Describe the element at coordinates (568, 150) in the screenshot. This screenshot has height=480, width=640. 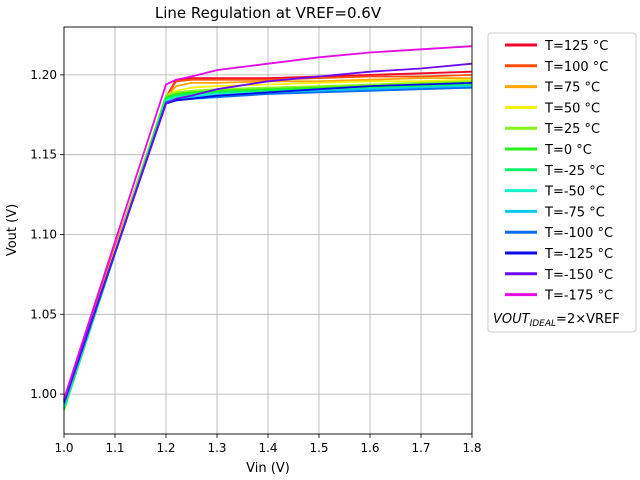
I see `legend-label: T=0 °C` at that location.